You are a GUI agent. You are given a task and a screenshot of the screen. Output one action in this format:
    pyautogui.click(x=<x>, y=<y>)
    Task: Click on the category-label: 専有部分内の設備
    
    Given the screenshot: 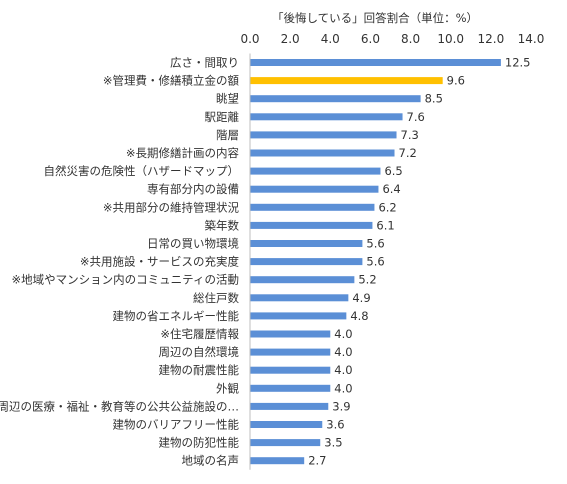 What is the action you would take?
    pyautogui.click(x=193, y=189)
    